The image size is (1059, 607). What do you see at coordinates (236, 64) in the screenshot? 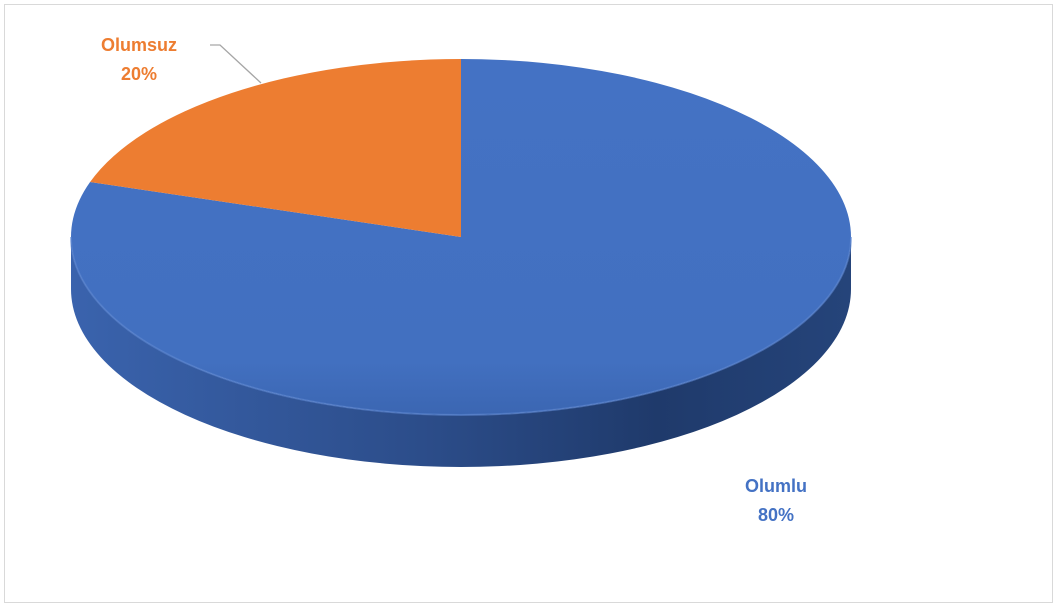
I see `leader-line-olumsuz` at bounding box center [236, 64].